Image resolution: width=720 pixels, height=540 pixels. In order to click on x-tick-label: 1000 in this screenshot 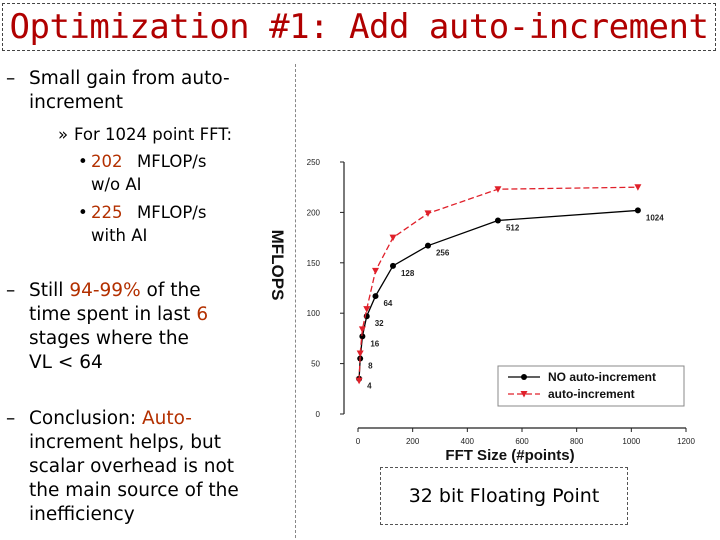, I will do `click(631, 441)`.